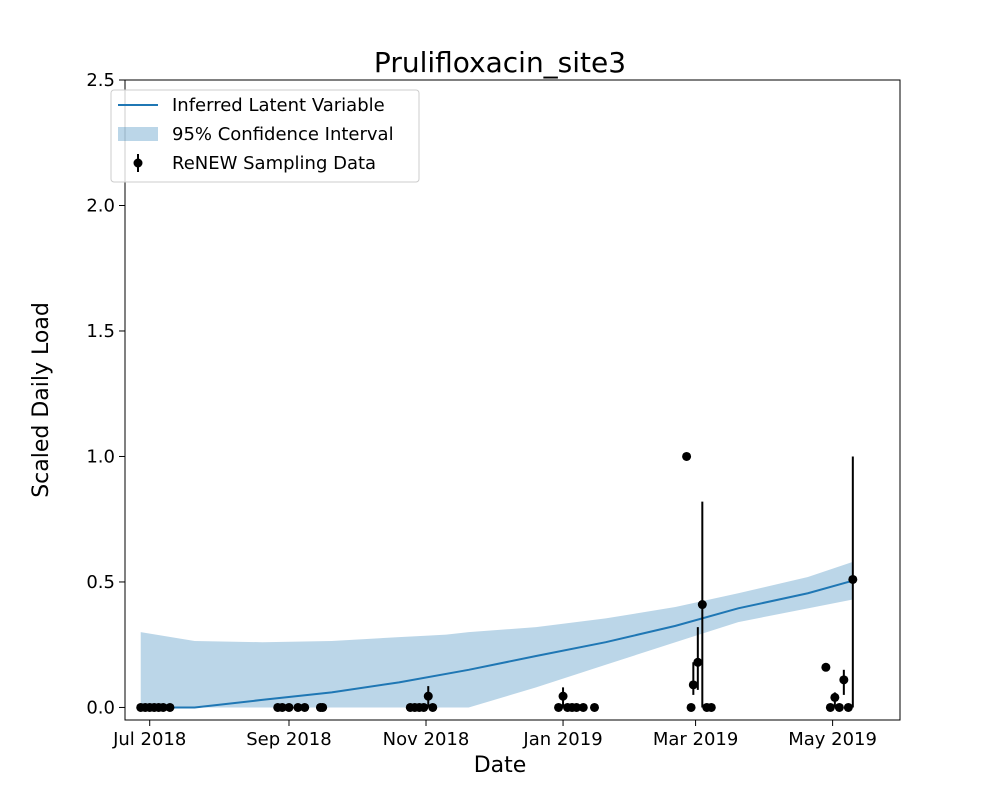 The image size is (1000, 804). I want to click on legend-box, so click(265, 136).